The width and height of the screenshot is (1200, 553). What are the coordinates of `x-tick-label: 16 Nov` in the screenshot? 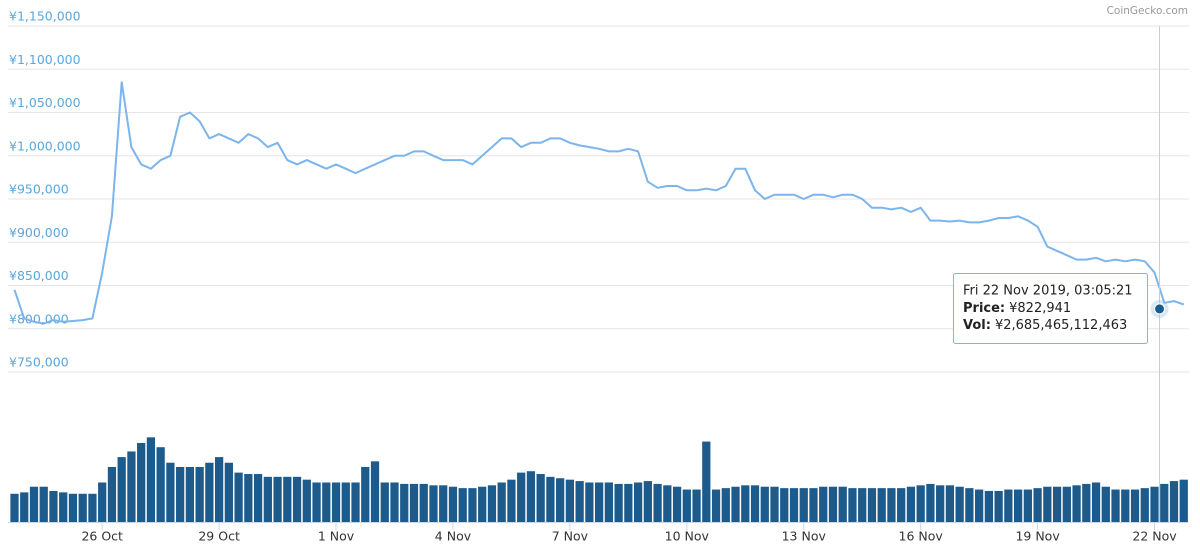 It's located at (921, 536).